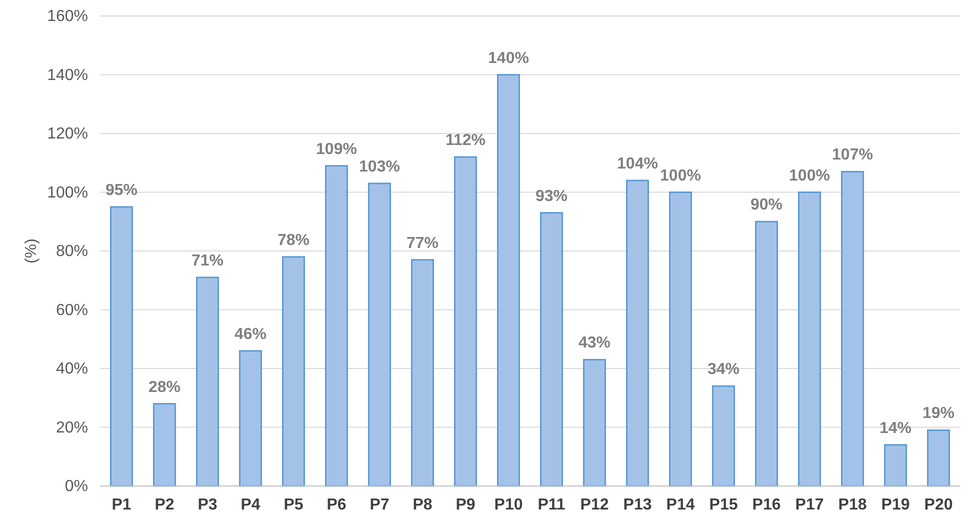  Describe the element at coordinates (508, 58) in the screenshot. I see `data-label: 140%` at that location.